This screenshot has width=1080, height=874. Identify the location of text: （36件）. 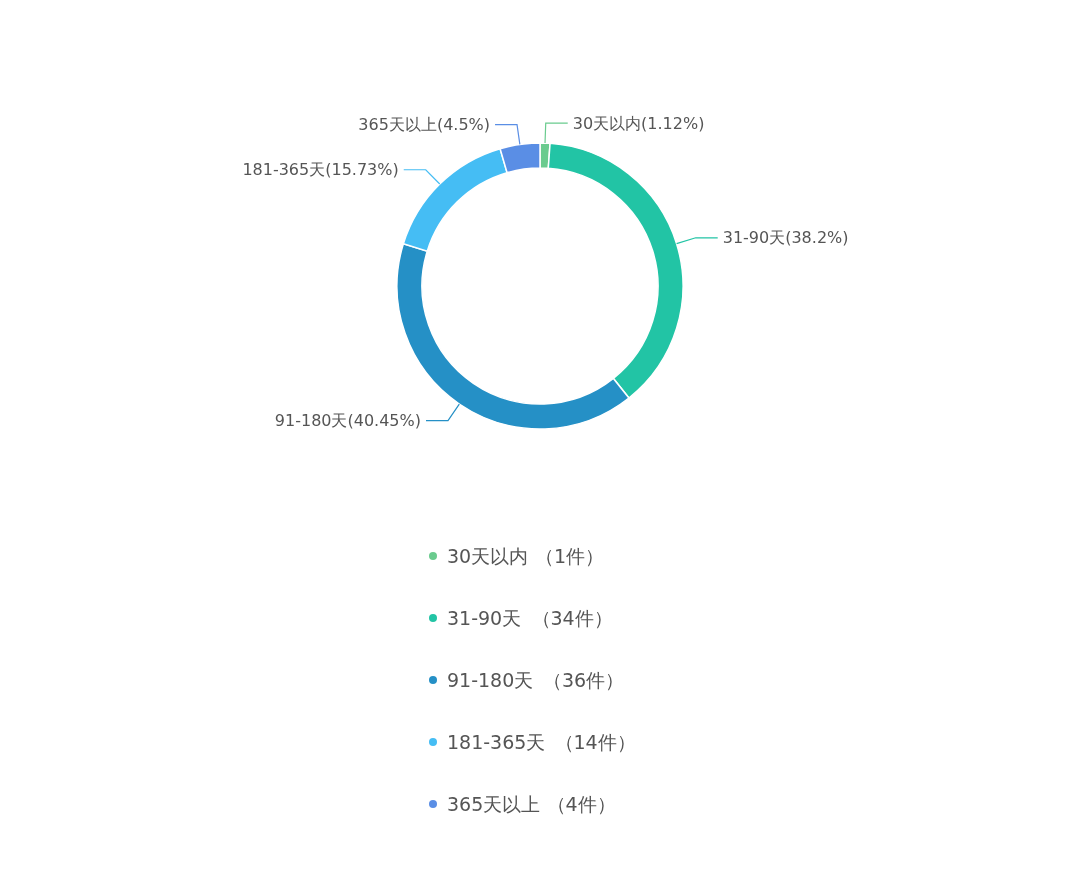
(584, 679).